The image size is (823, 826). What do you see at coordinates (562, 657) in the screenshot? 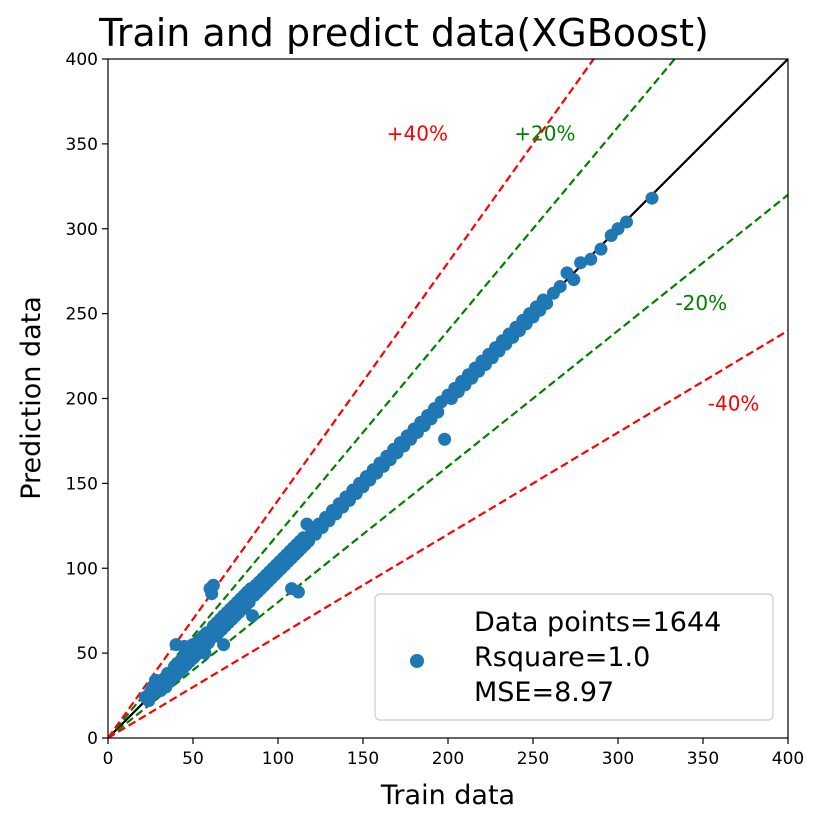
I see `legend-line-rsquare: Rsquare=1.0` at bounding box center [562, 657].